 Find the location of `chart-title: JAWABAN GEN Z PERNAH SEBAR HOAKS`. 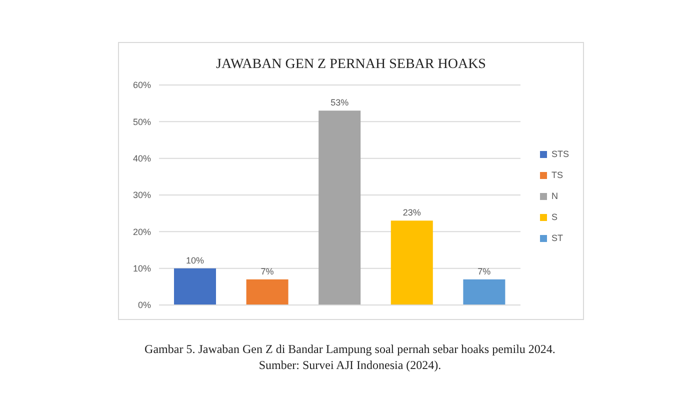

chart-title: JAWABAN GEN Z PERNAH SEBAR HOAKS is located at coordinates (351, 65).